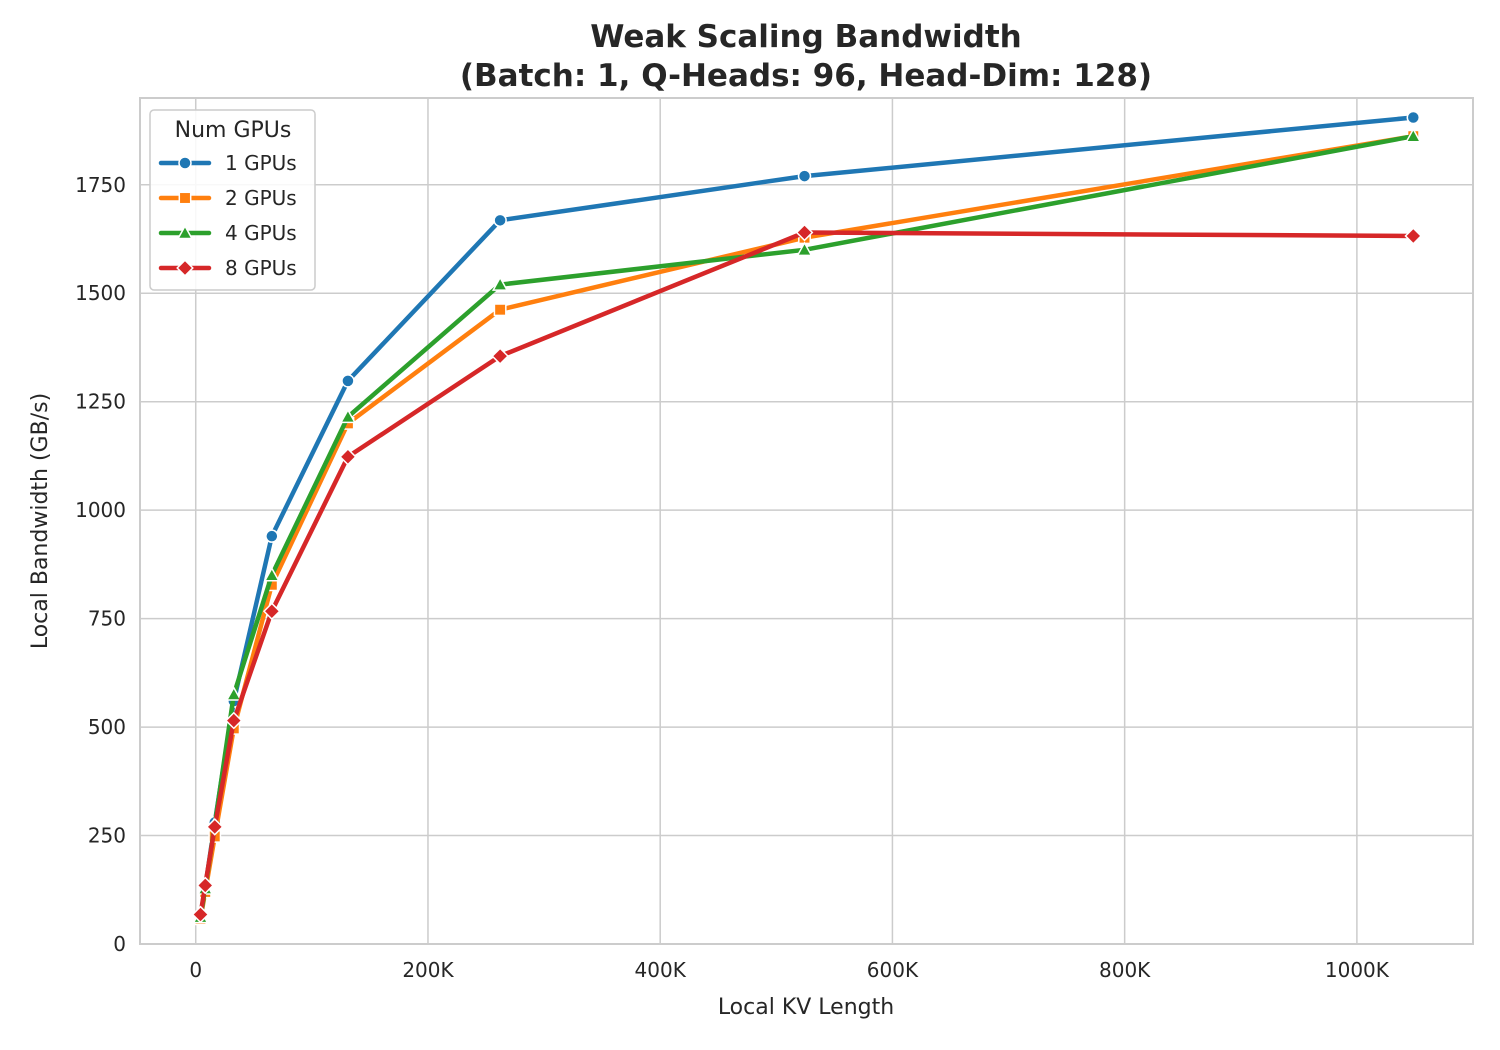 The image size is (1500, 1050). Describe the element at coordinates (893, 970) in the screenshot. I see `x-tick-label: 600K` at that location.